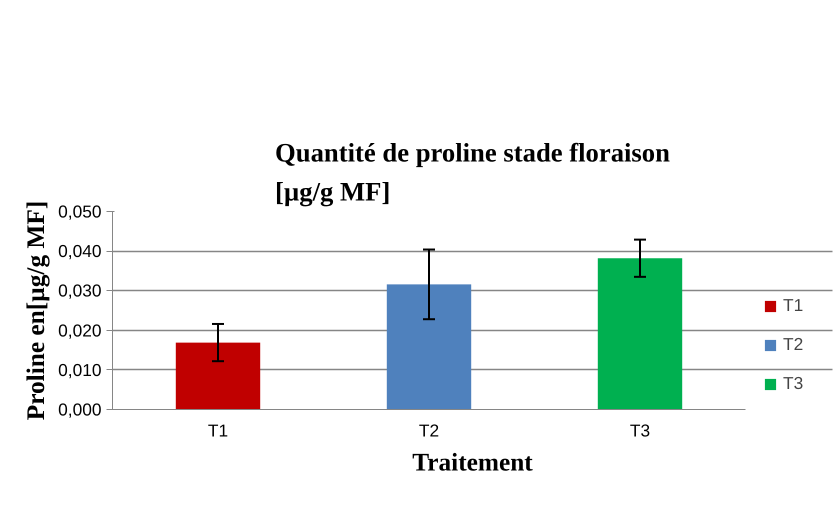  Describe the element at coordinates (640, 430) in the screenshot. I see `x-tick-label: T3` at that location.